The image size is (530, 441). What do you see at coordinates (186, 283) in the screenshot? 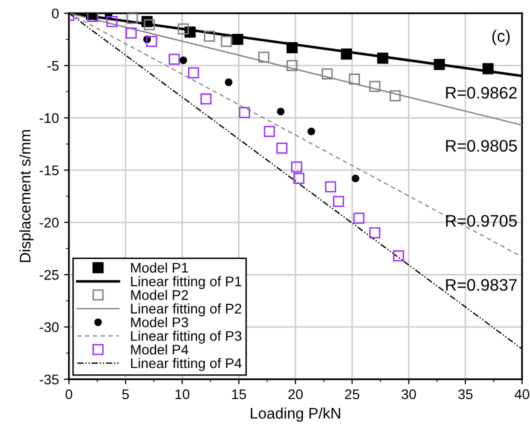
I see `legend-label: Linear fitting of P1` at bounding box center [186, 283].